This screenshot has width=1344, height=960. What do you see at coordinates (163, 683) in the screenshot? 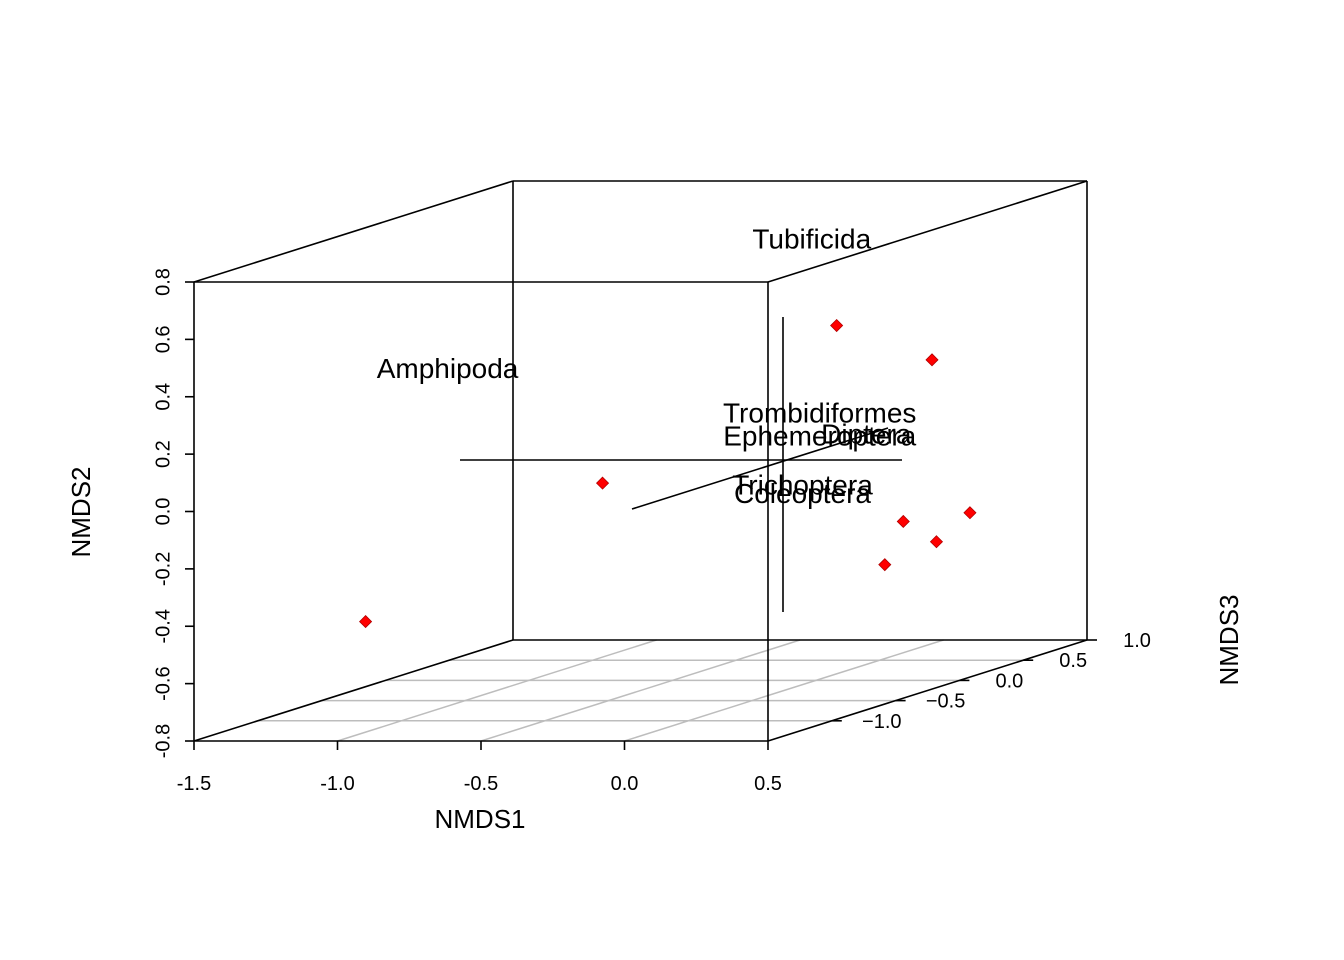
I see `y-tick-label: -0.6` at bounding box center [163, 683].